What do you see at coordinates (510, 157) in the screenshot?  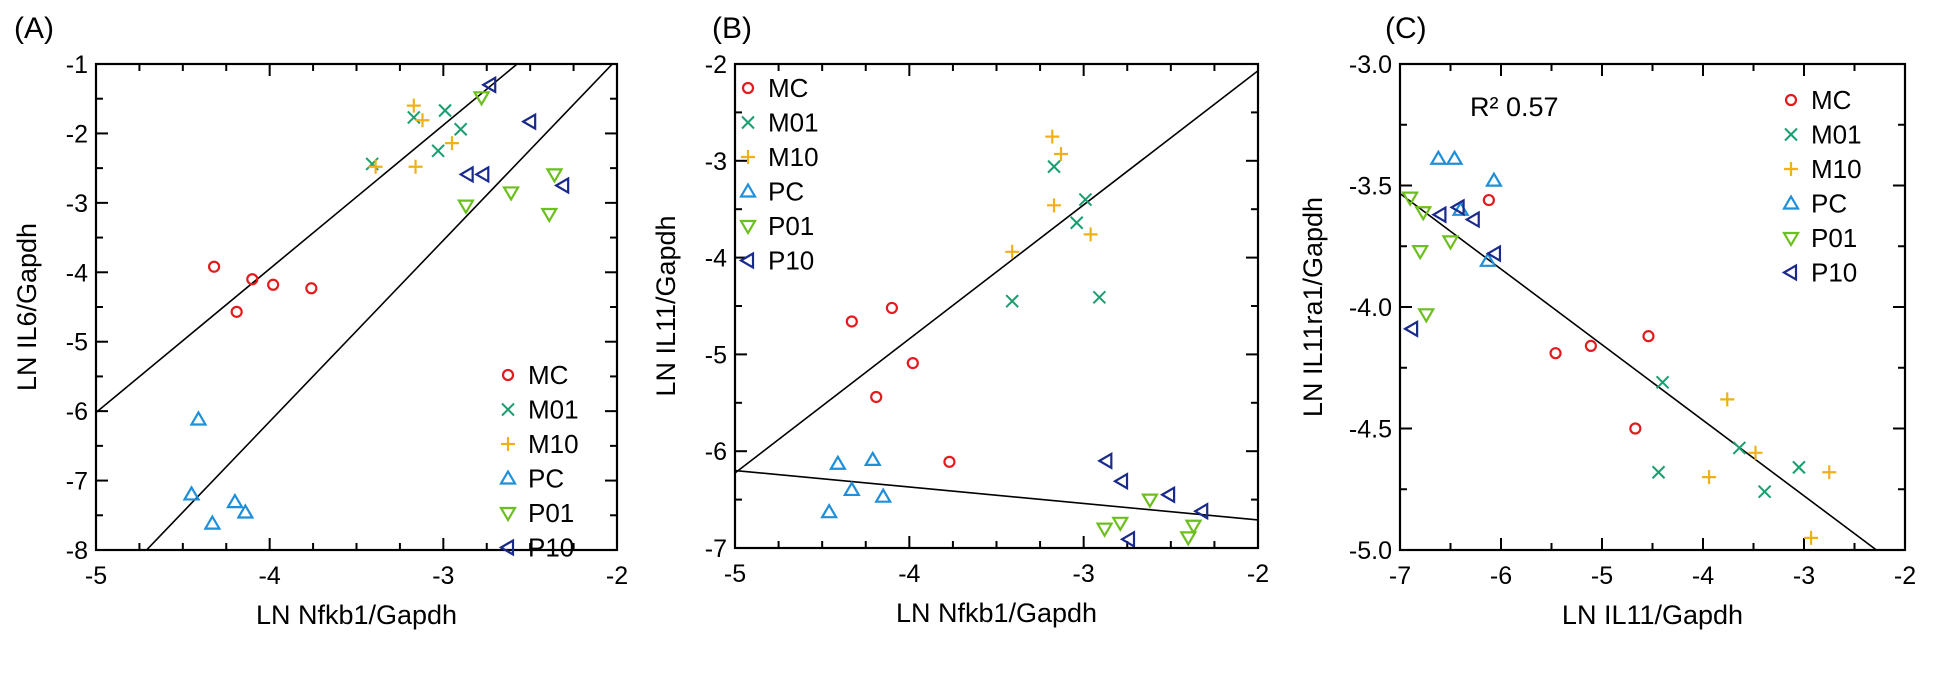 I see `series-P01` at bounding box center [510, 157].